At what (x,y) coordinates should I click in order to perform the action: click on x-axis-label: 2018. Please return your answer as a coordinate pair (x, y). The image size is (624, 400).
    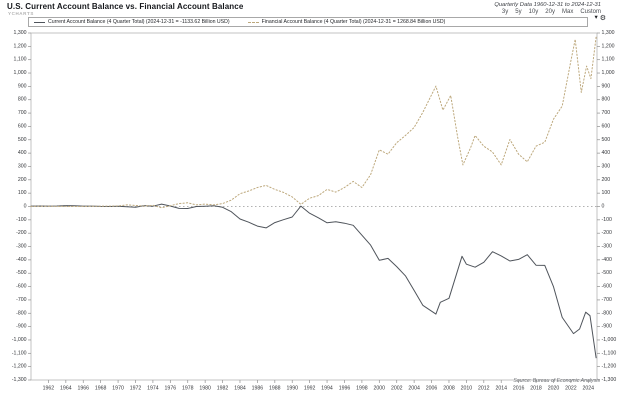
    Looking at the image, I should click on (536, 389).